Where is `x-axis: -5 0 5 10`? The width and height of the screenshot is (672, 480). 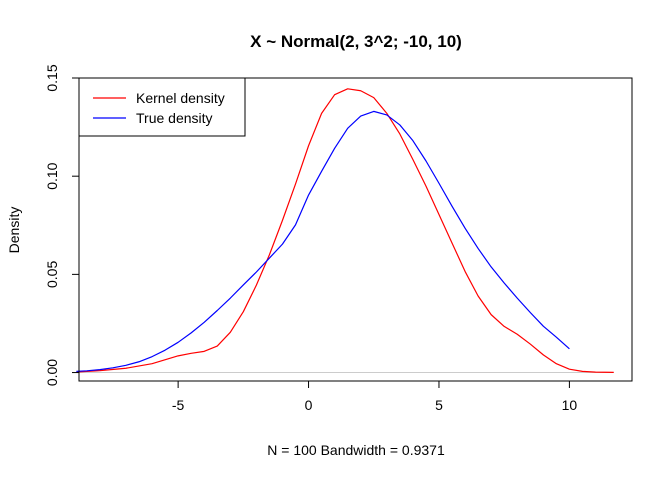
x-axis: -5 0 5 10 is located at coordinates (375, 396).